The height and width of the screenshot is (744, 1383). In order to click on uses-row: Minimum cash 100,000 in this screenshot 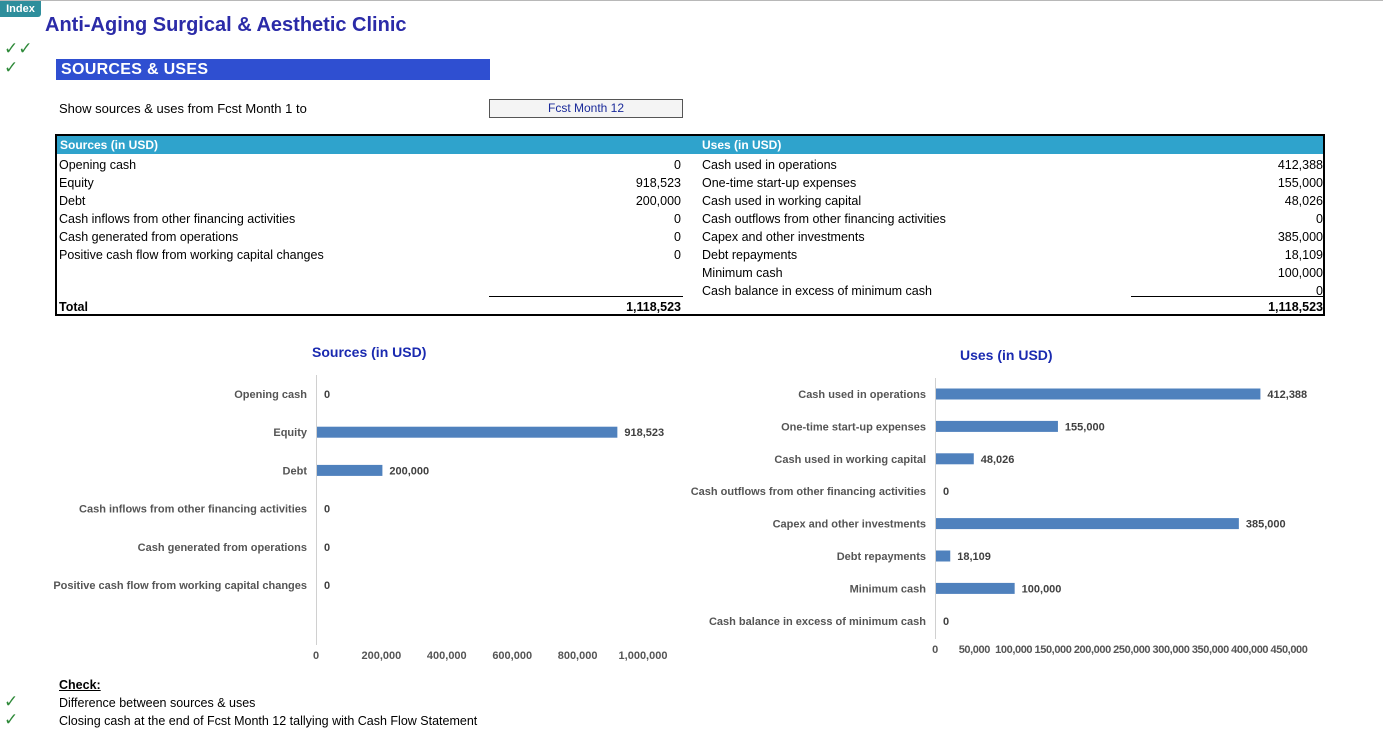, I will do `click(690, 273)`.